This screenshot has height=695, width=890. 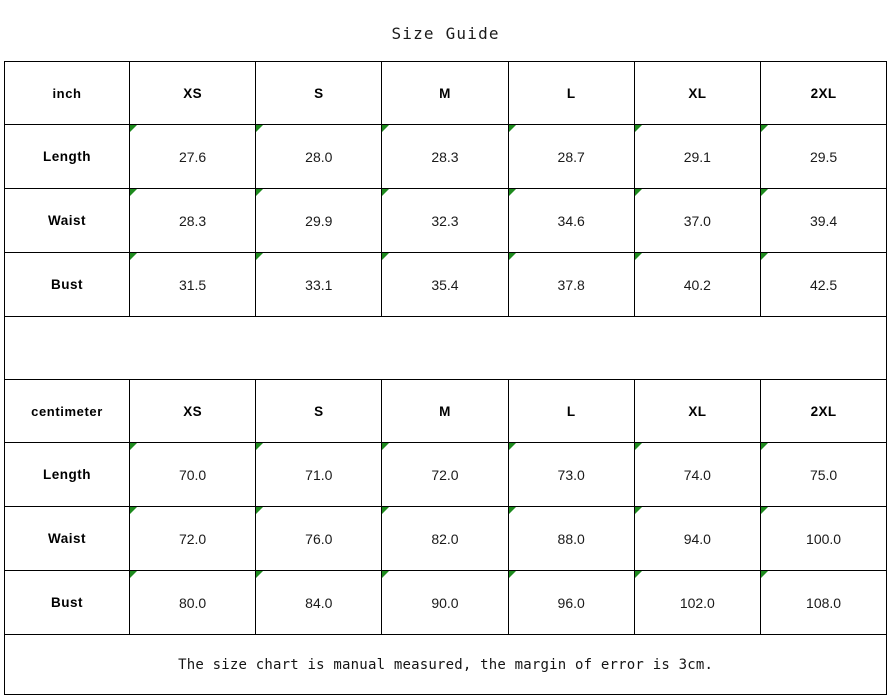 I want to click on cm-waist-s: 76.0, so click(x=319, y=538).